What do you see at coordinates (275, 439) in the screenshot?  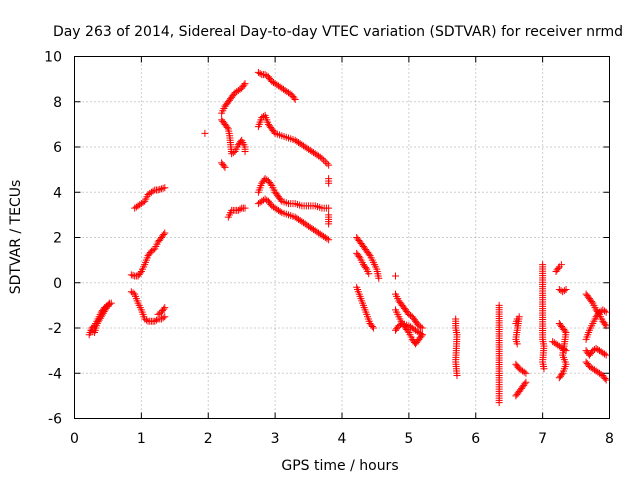 I see `x-tick-label: 3` at bounding box center [275, 439].